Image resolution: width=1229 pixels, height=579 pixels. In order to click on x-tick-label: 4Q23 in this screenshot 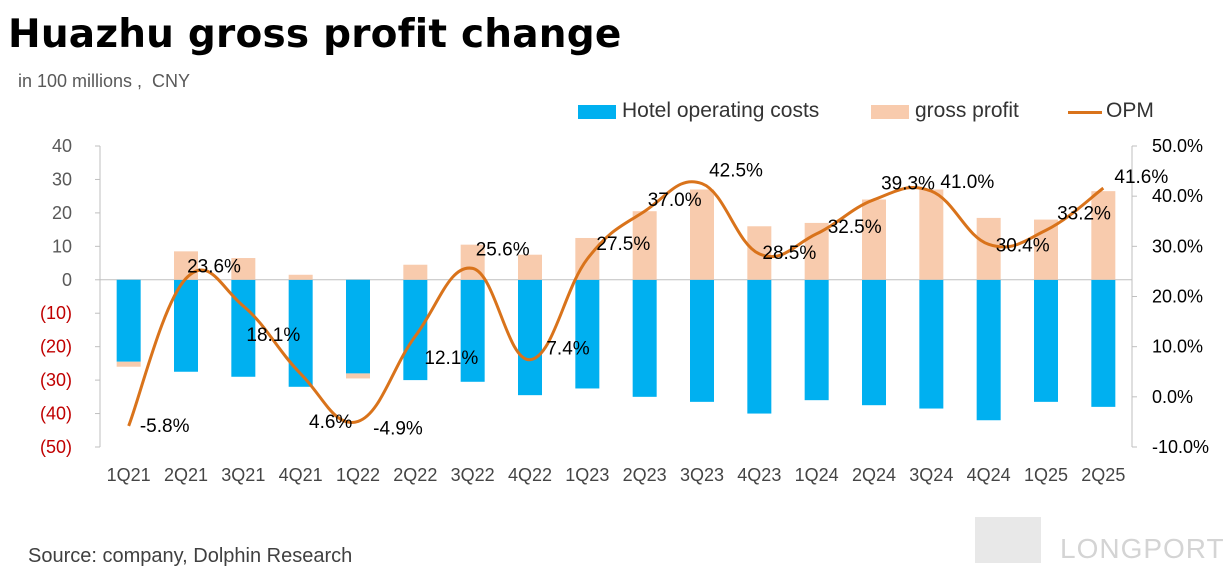, I will do `click(759, 475)`.